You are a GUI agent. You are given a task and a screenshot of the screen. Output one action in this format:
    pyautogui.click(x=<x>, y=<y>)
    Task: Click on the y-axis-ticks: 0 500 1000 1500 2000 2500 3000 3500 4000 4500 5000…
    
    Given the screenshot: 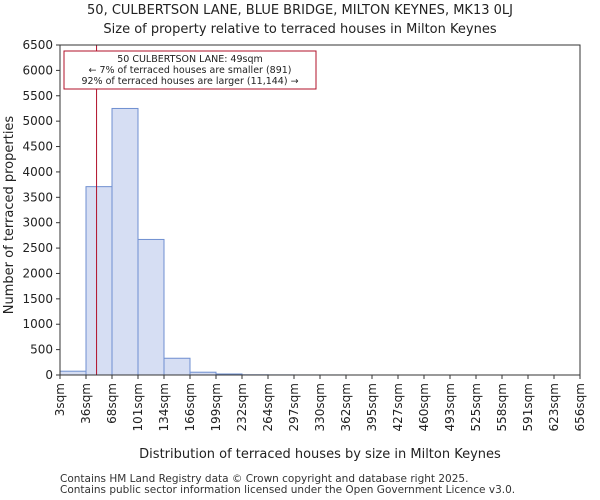 What is the action you would take?
    pyautogui.click(x=41, y=210)
    